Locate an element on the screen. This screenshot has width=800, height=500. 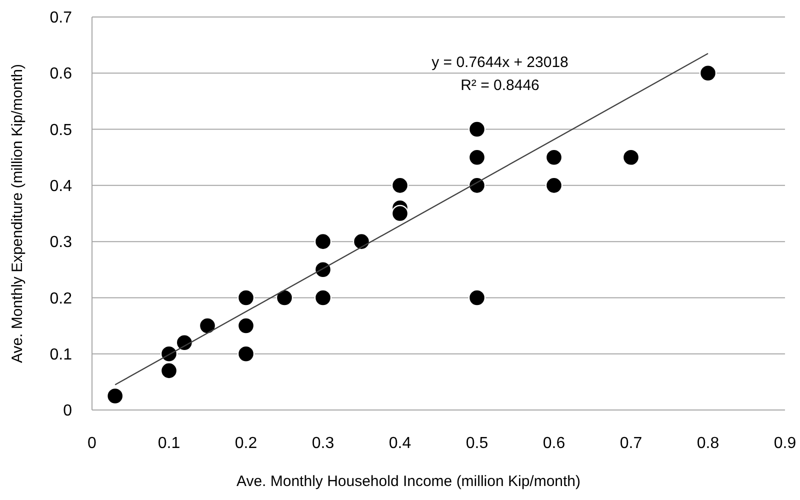
x-tick-label: 0.2 is located at coordinates (246, 443).